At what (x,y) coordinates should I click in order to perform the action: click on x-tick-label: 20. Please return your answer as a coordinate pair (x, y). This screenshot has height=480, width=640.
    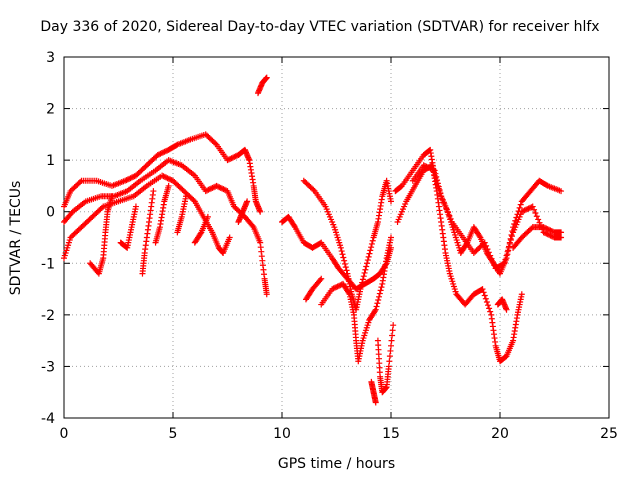
    Looking at the image, I should click on (500, 434).